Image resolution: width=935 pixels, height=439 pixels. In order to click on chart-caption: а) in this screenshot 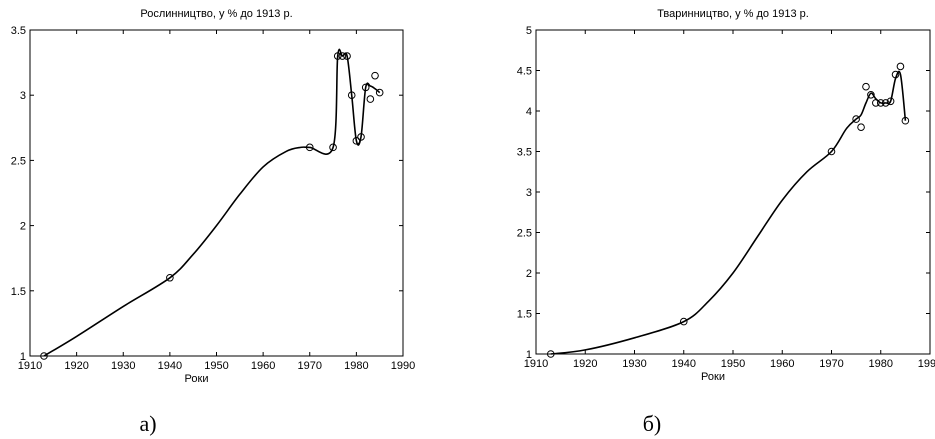, I will do `click(147, 423)`.